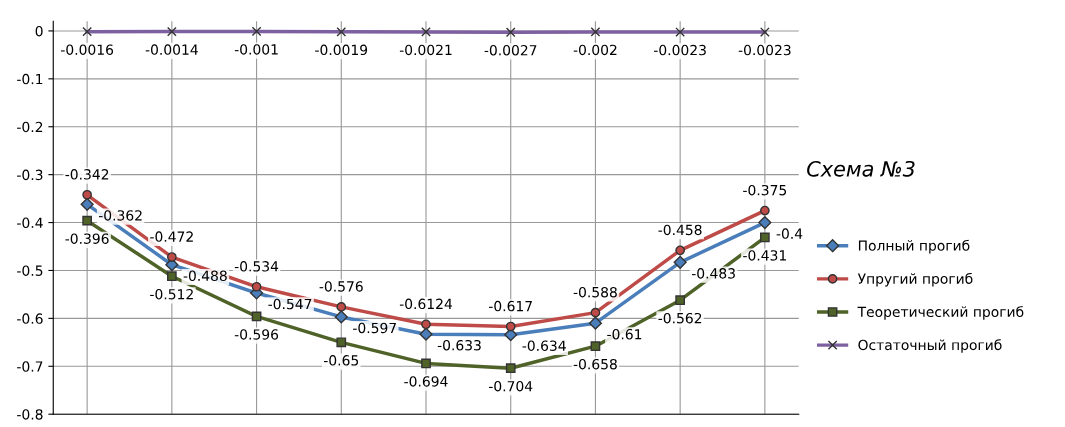 The width and height of the screenshot is (1065, 427). What do you see at coordinates (426, 381) in the screenshot?
I see `data-label: -0.694` at bounding box center [426, 381].